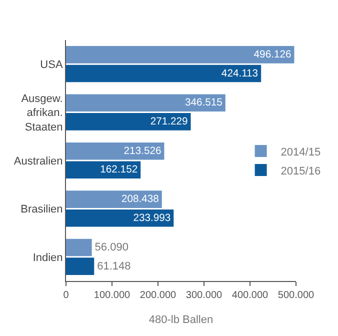  Describe the element at coordinates (41, 210) in the screenshot. I see `y-tick-label: Brasilien` at that location.